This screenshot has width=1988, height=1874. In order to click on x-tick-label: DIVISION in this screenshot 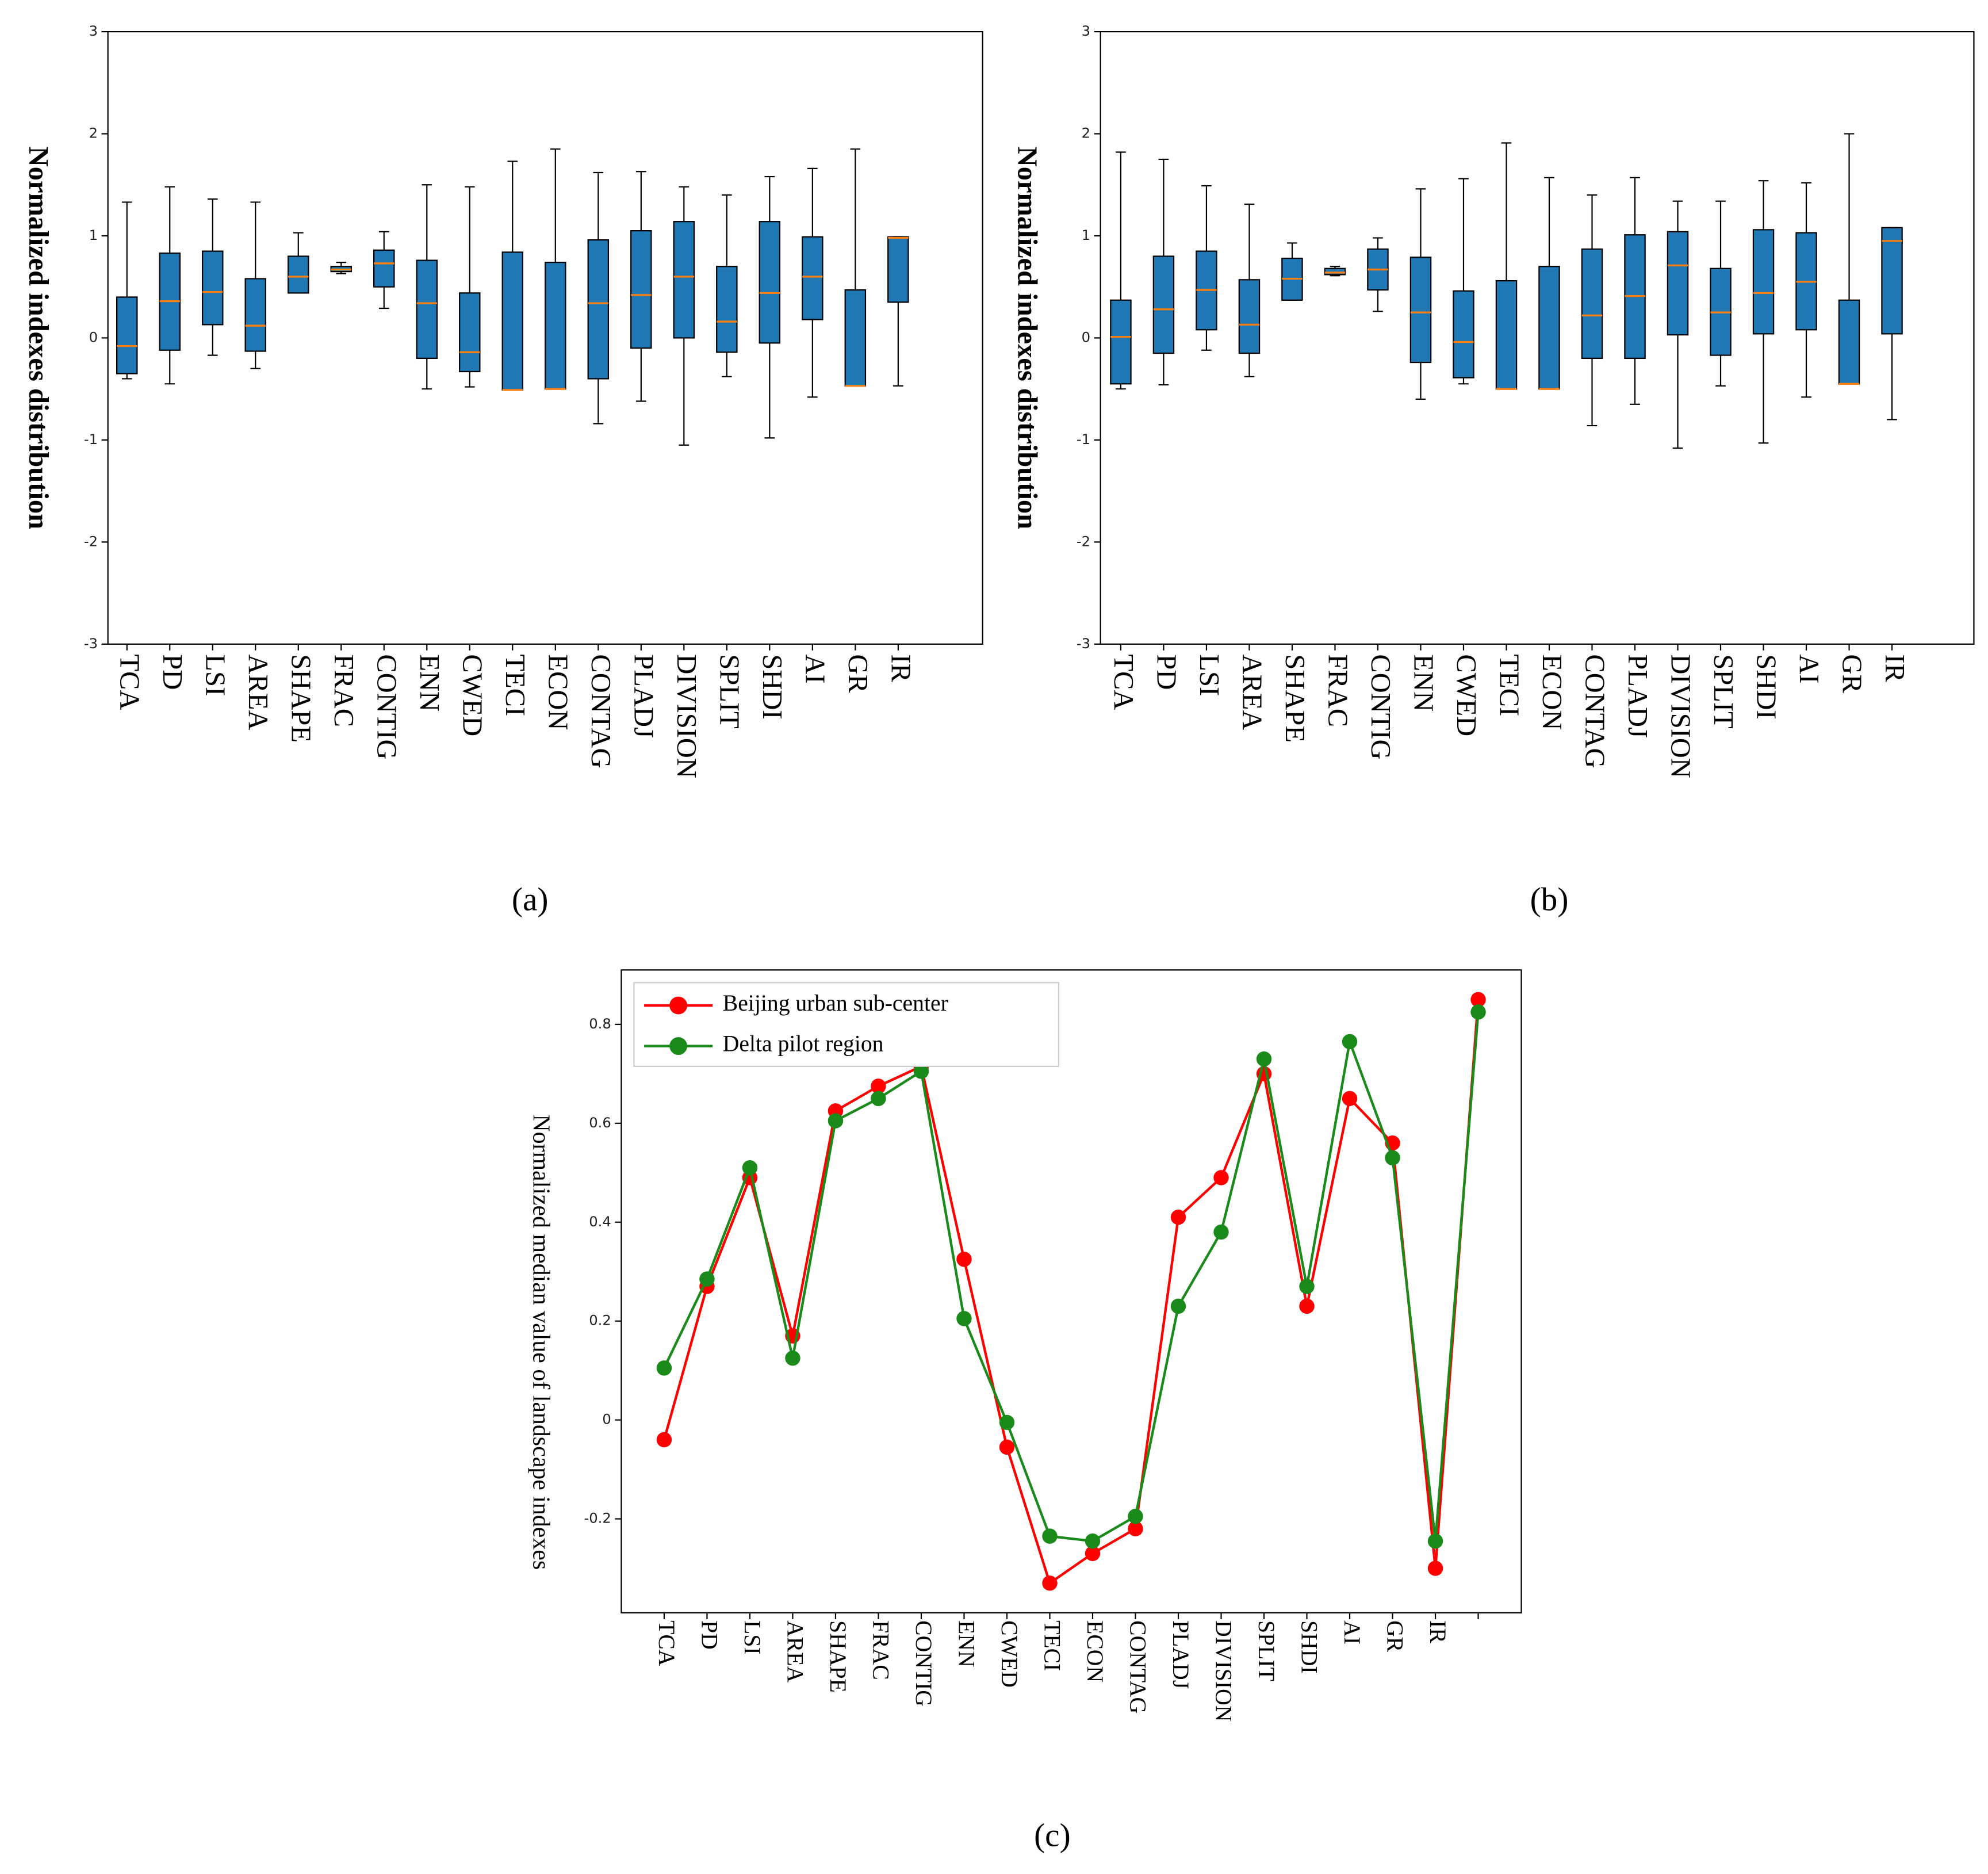, I will do `click(1223, 1671)`.